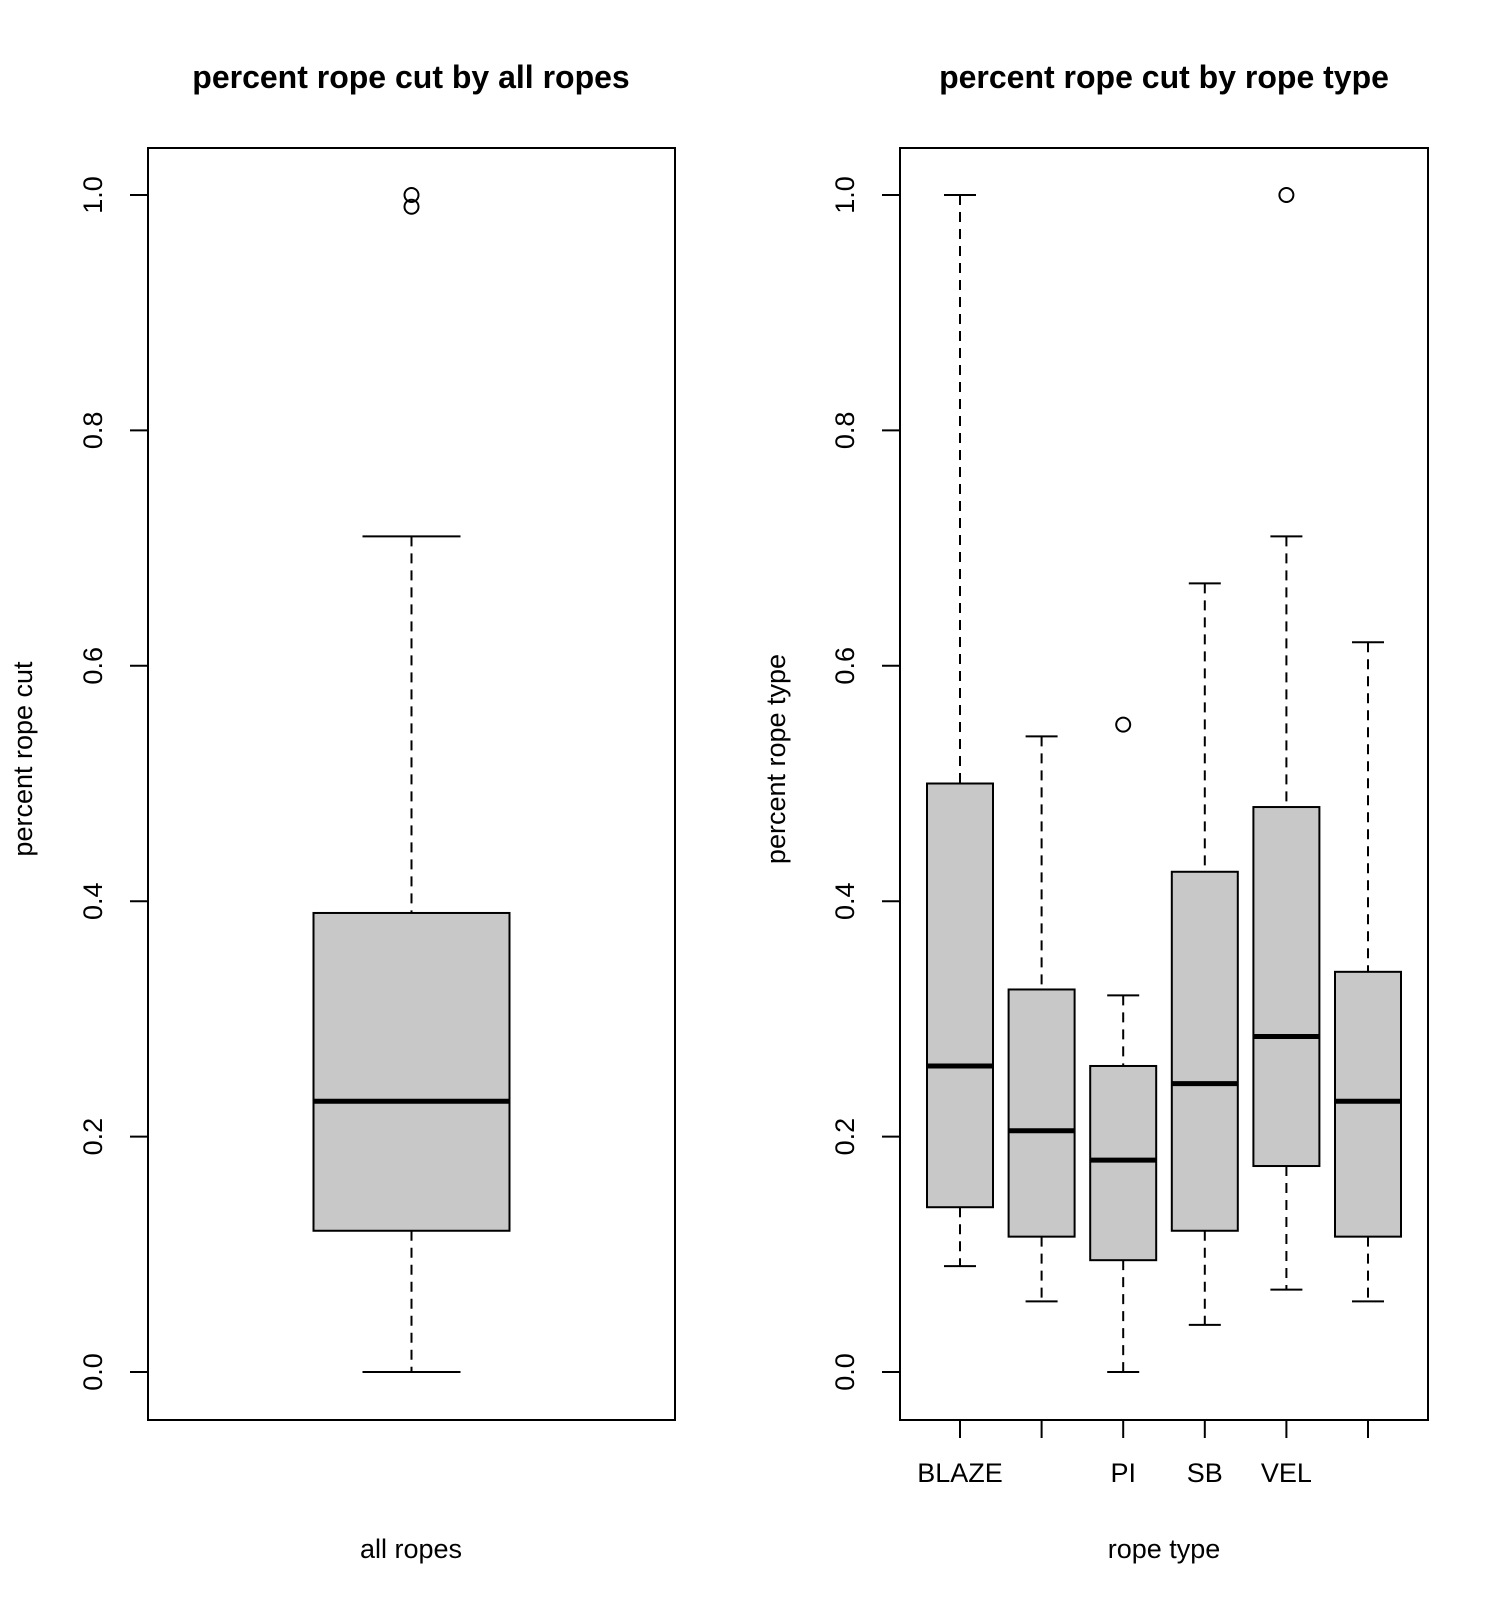 This screenshot has height=1600, width=1500. I want to click on x-axis-label: rope type, so click(1164, 1549).